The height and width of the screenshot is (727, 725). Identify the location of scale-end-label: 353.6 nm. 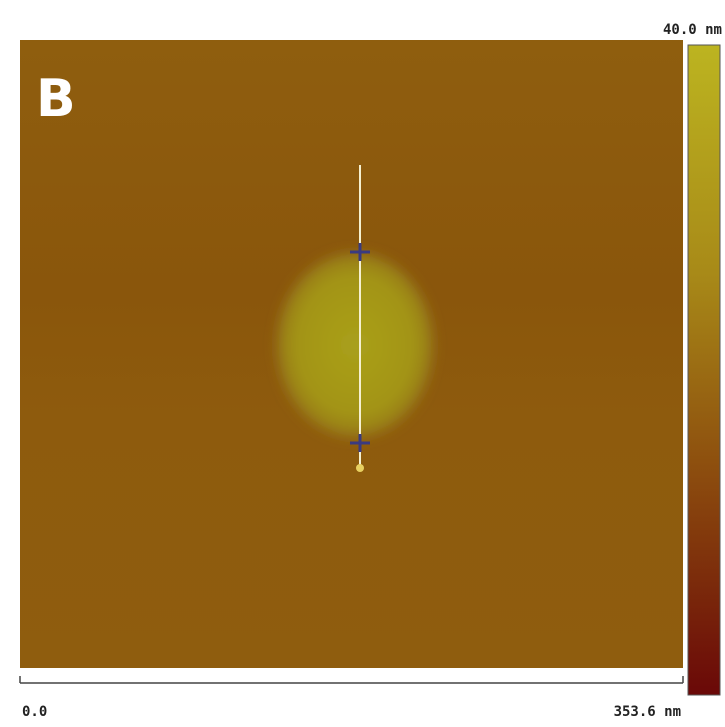
(647, 712).